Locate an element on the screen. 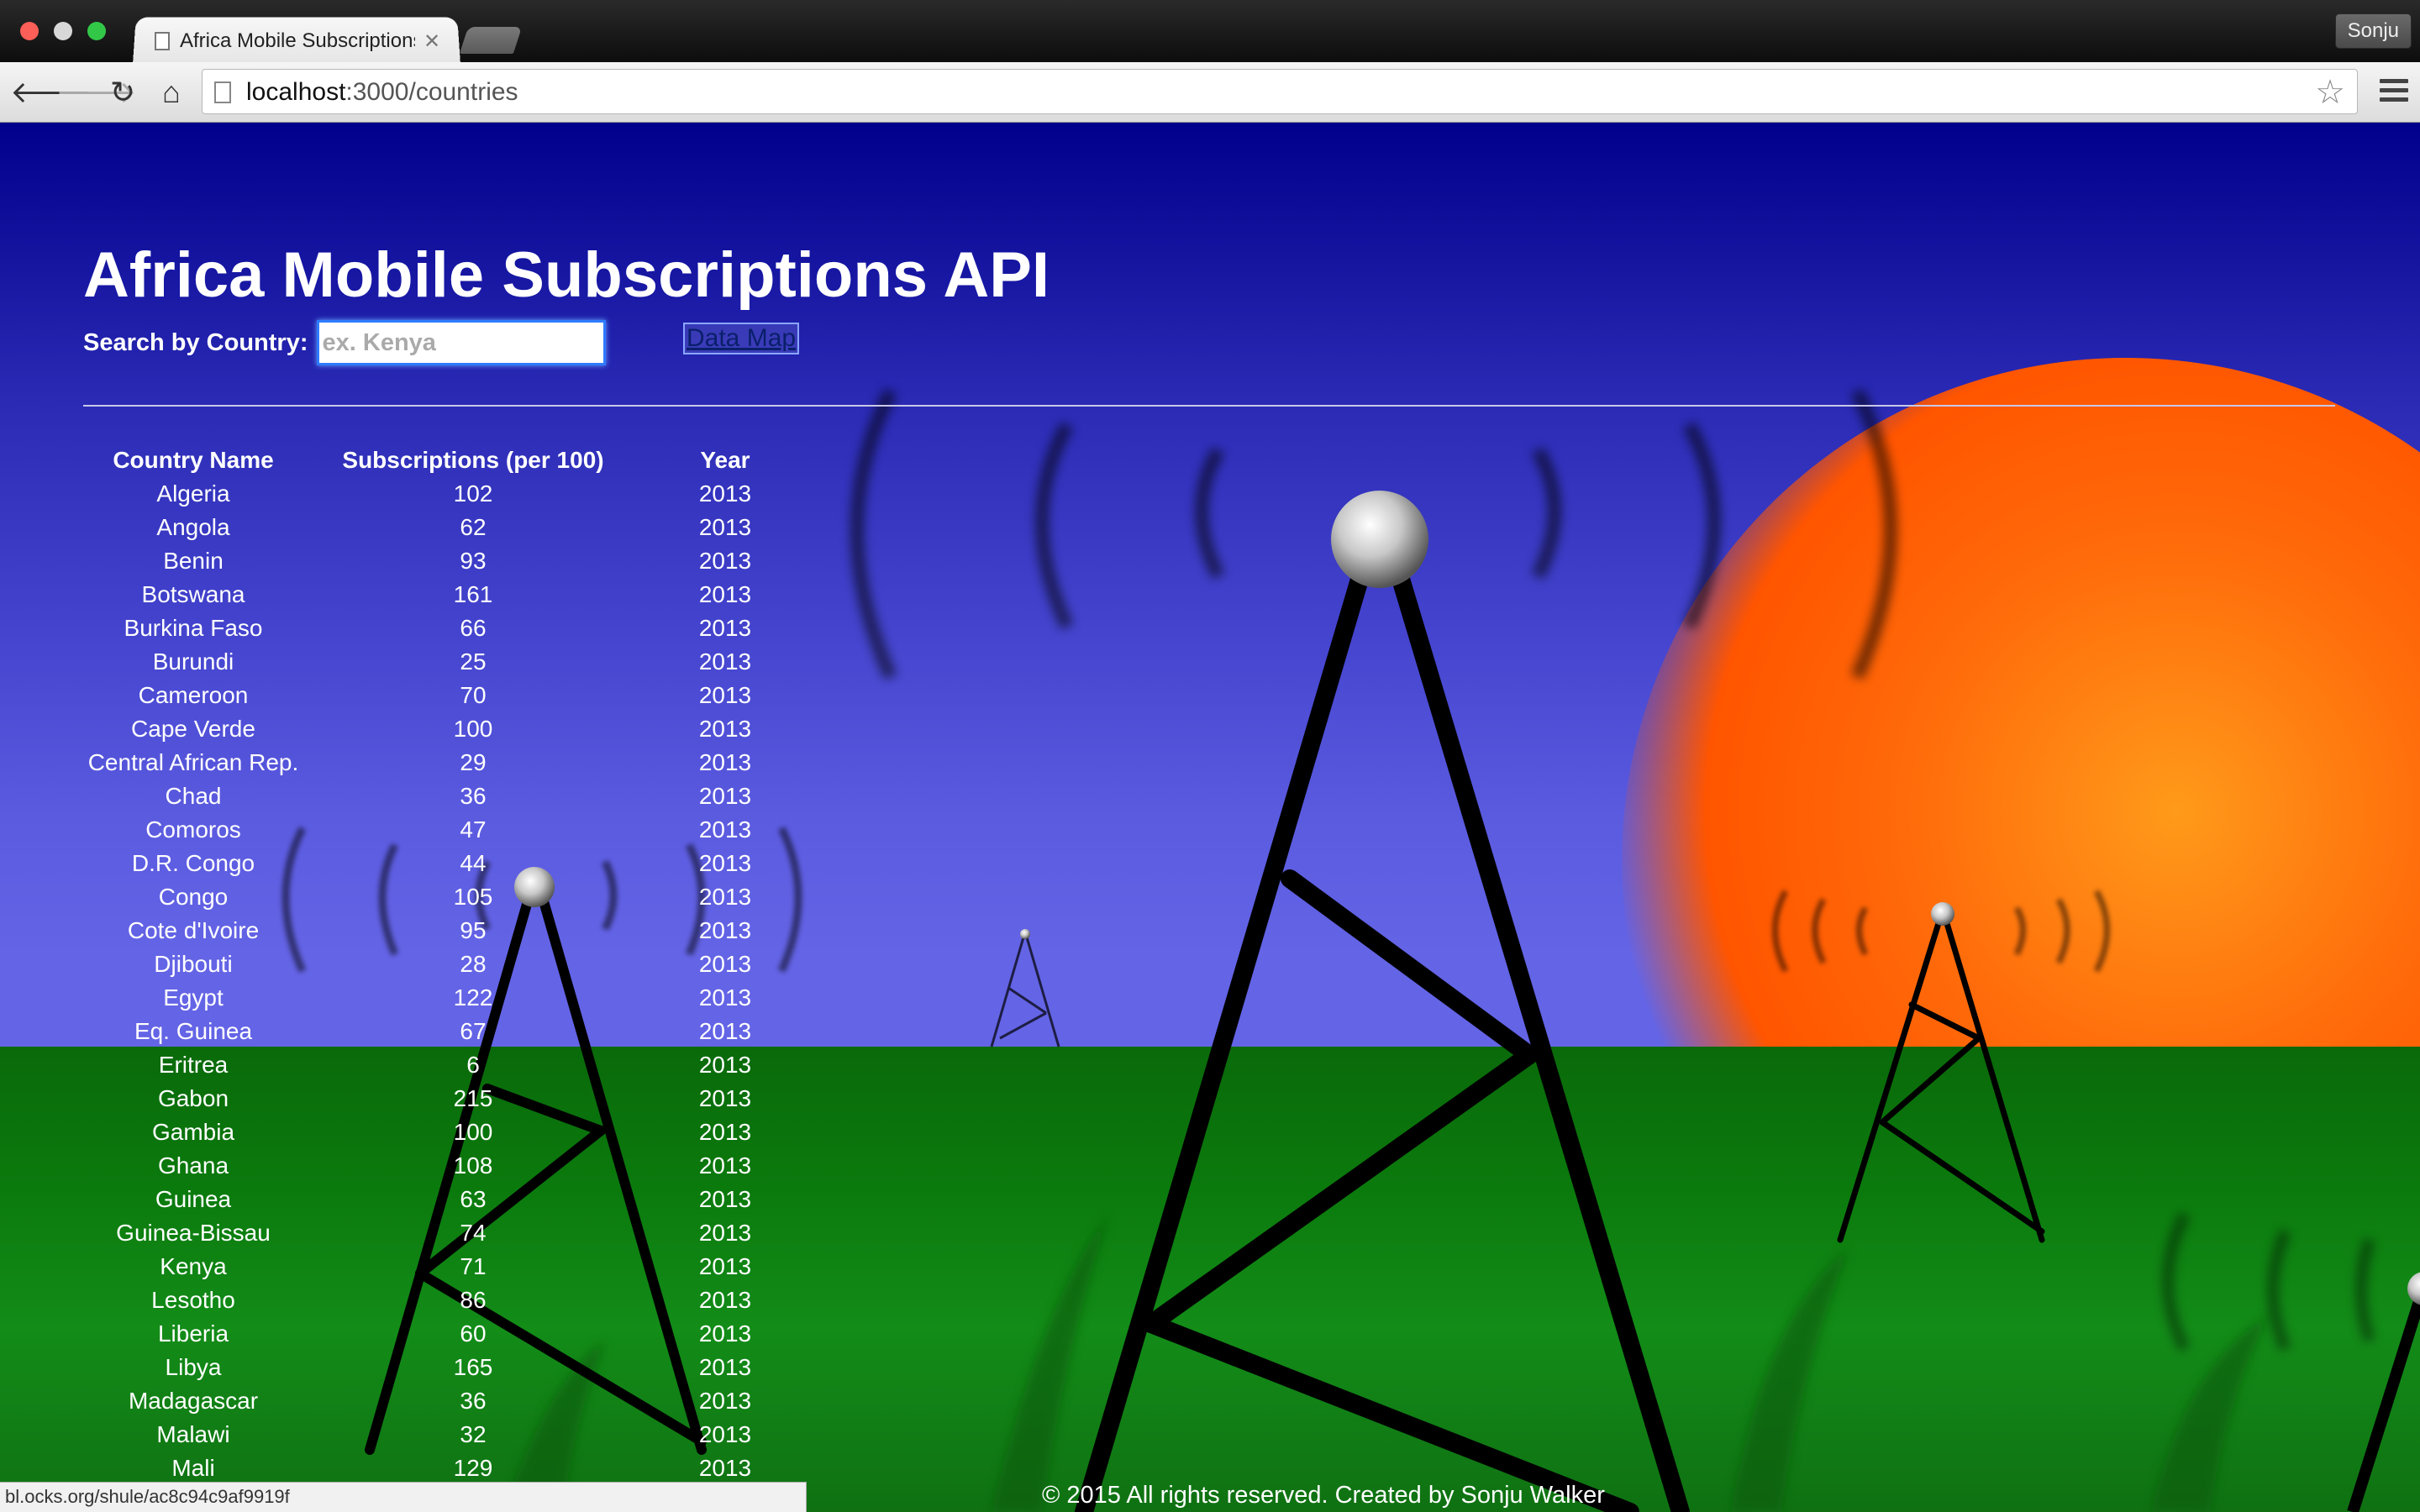 Image resolution: width=2420 pixels, height=1512 pixels. cell-subscriptions: 71 is located at coordinates (473, 1266).